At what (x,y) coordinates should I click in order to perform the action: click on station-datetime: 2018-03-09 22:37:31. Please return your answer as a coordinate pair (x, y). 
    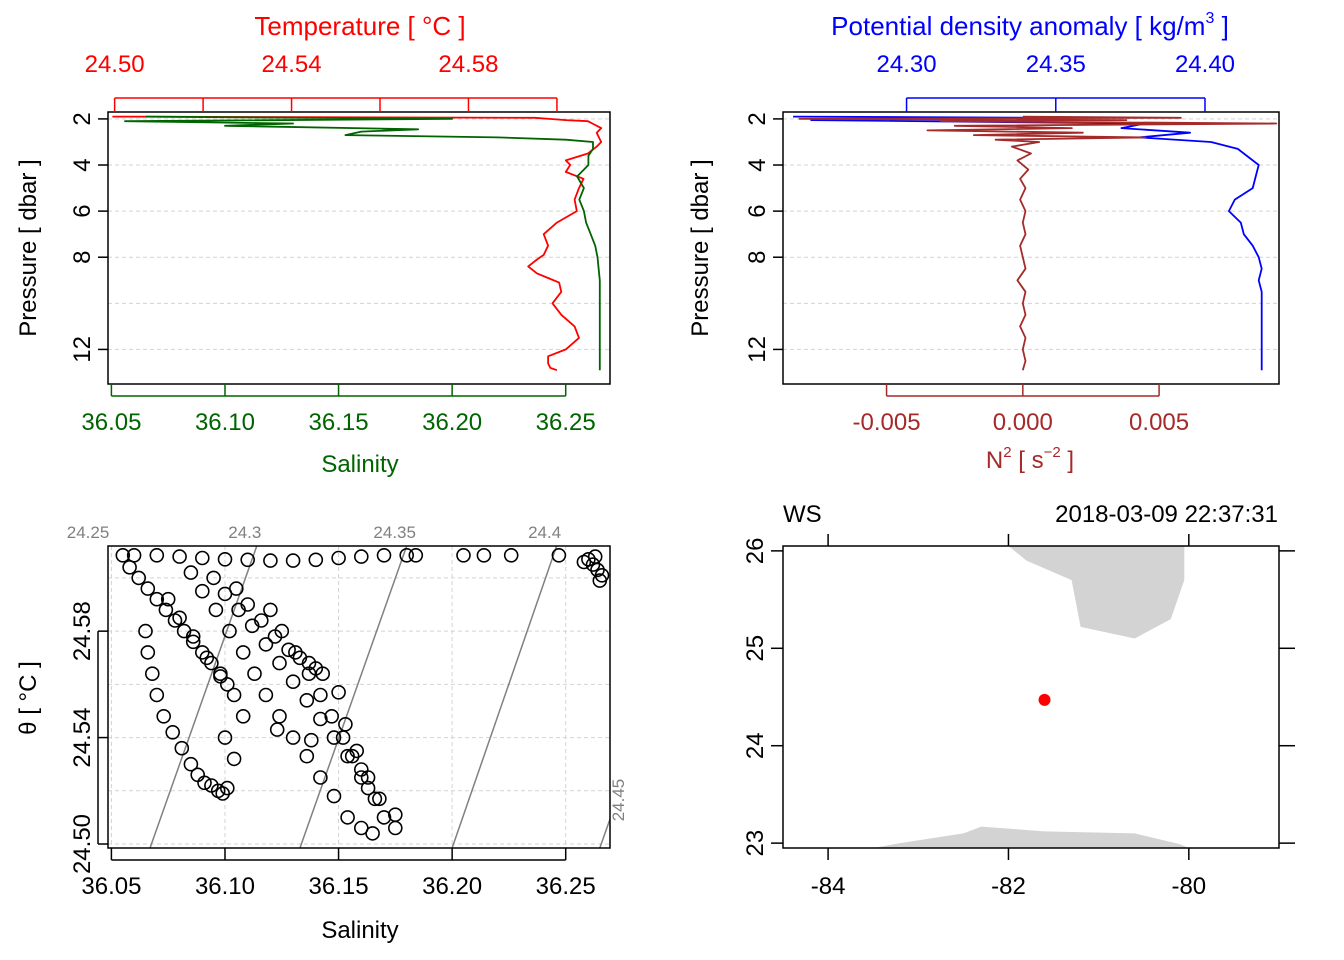
    Looking at the image, I should click on (1166, 514).